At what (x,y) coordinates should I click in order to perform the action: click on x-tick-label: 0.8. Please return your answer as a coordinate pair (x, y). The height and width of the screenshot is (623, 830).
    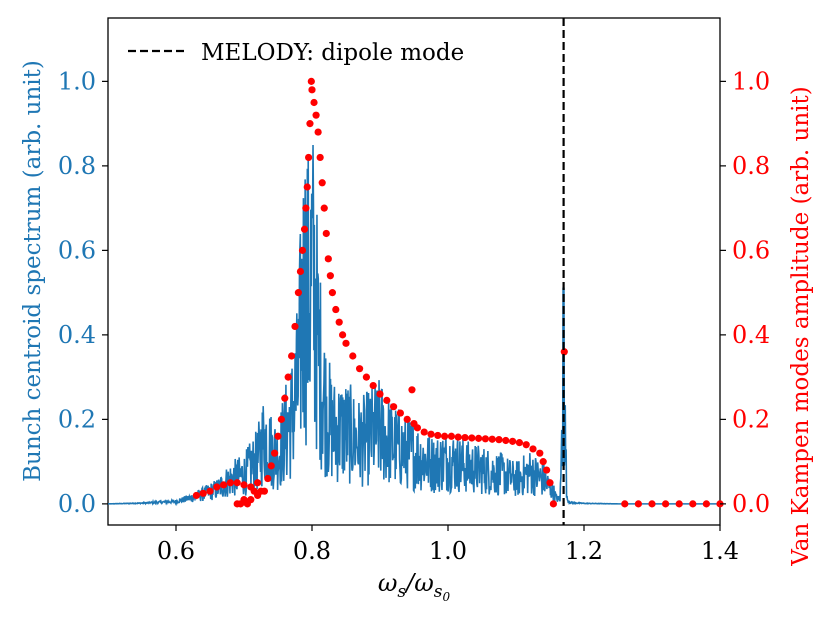
    Looking at the image, I should click on (312, 551).